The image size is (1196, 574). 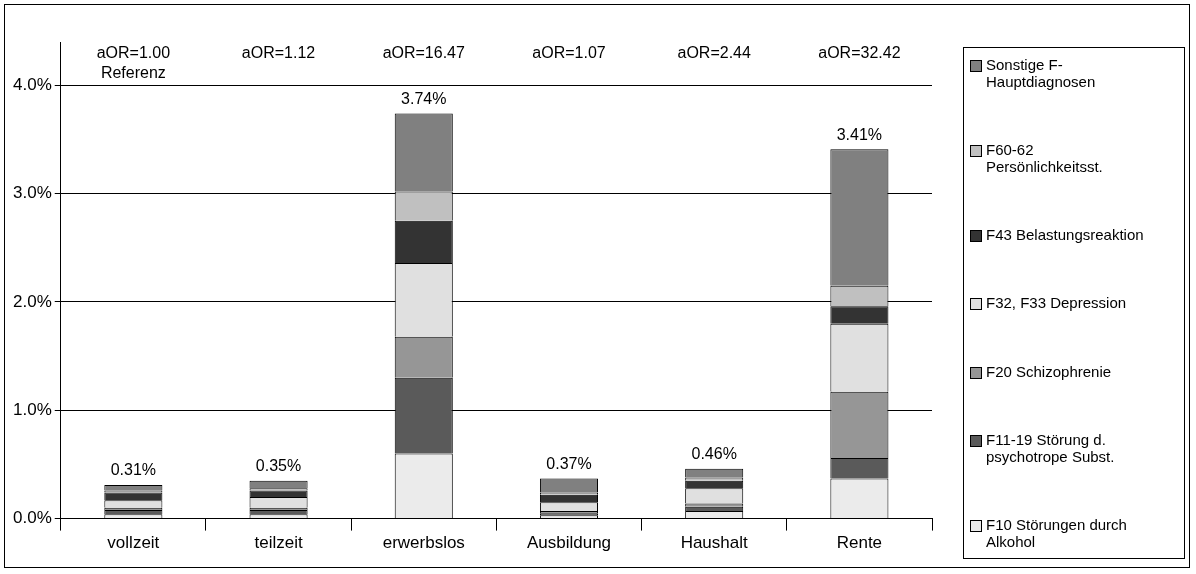 I want to click on legend-label: F60-62 Persönlichkeitsst., so click(x=1045, y=158).